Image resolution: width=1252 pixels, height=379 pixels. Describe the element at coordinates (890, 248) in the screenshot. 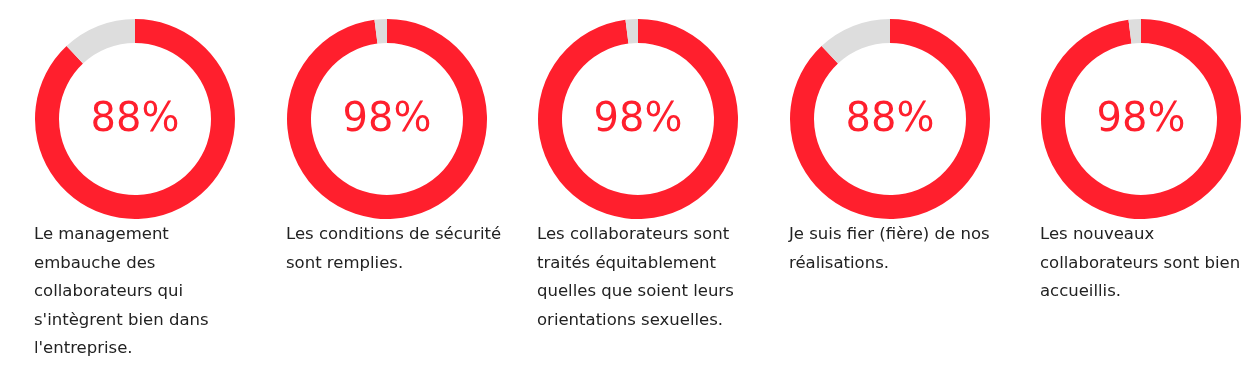

I see `text: Je suis fier (fière) de nos réalisations.` at that location.